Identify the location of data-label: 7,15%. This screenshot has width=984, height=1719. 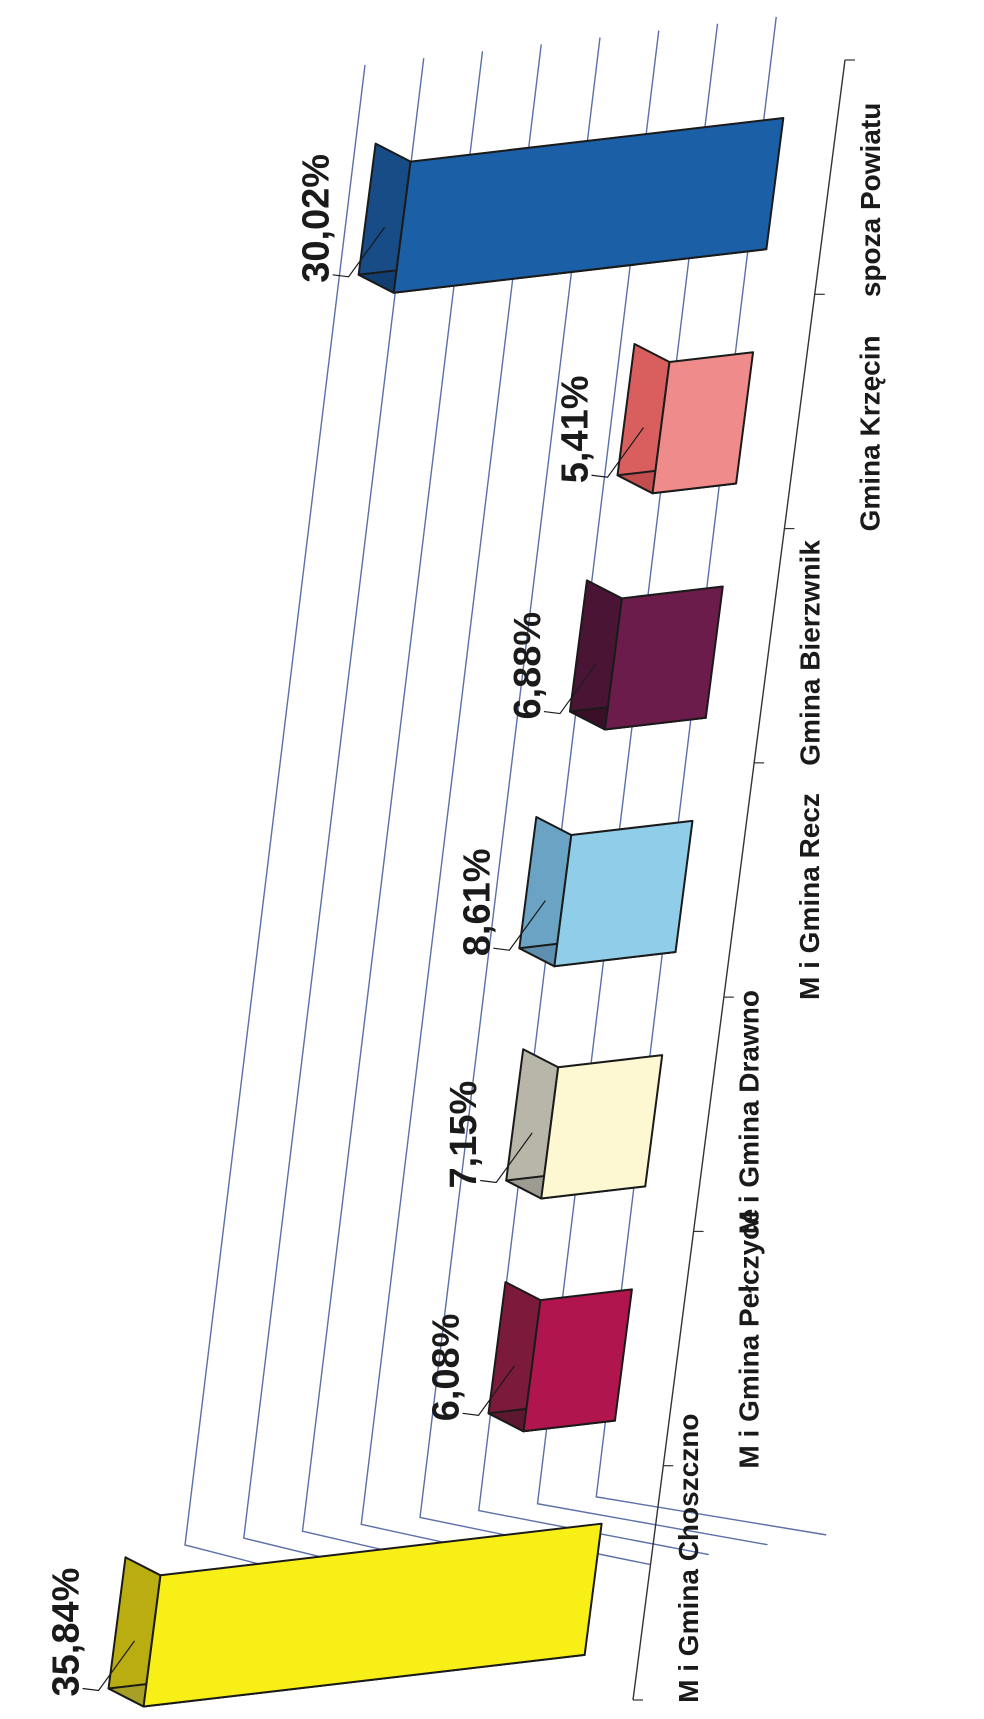
(464, 1135).